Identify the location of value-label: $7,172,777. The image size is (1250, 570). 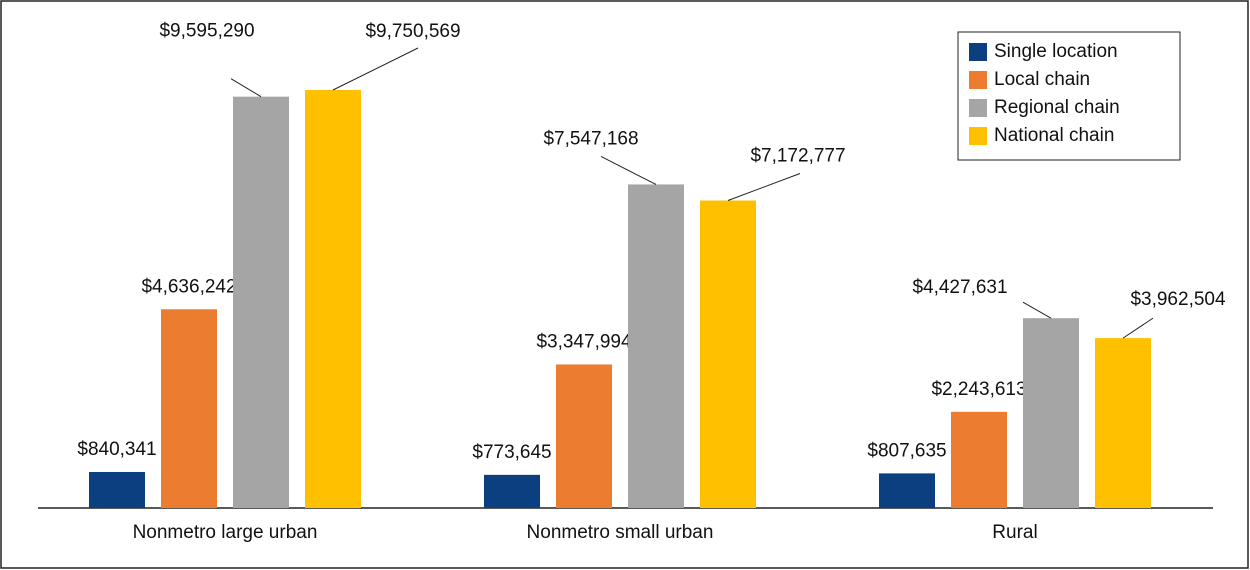
(797, 156).